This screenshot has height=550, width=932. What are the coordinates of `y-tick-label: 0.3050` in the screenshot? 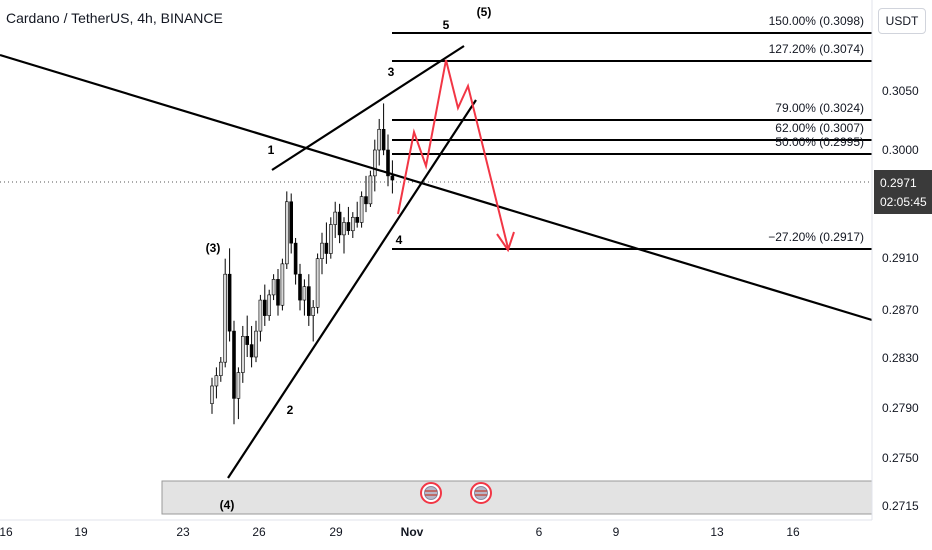 It's located at (900, 91).